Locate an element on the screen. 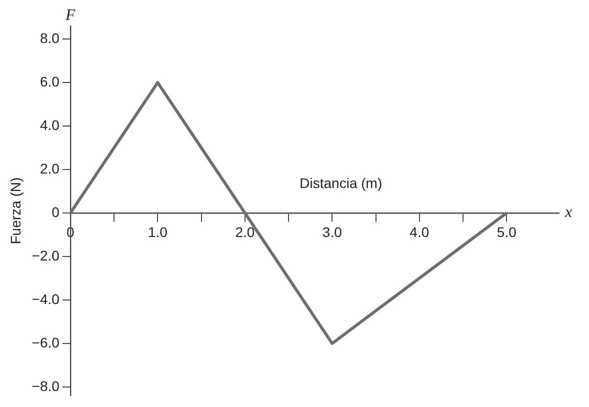  text: x is located at coordinates (568, 213).